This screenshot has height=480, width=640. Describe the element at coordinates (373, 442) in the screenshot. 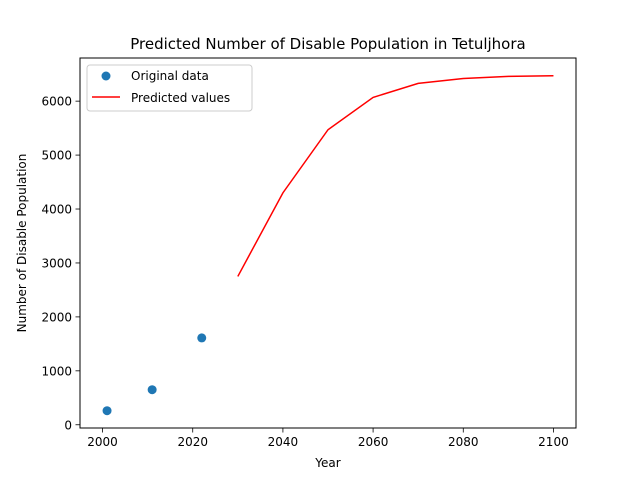

I see `x-tick-label: 2060` at that location.